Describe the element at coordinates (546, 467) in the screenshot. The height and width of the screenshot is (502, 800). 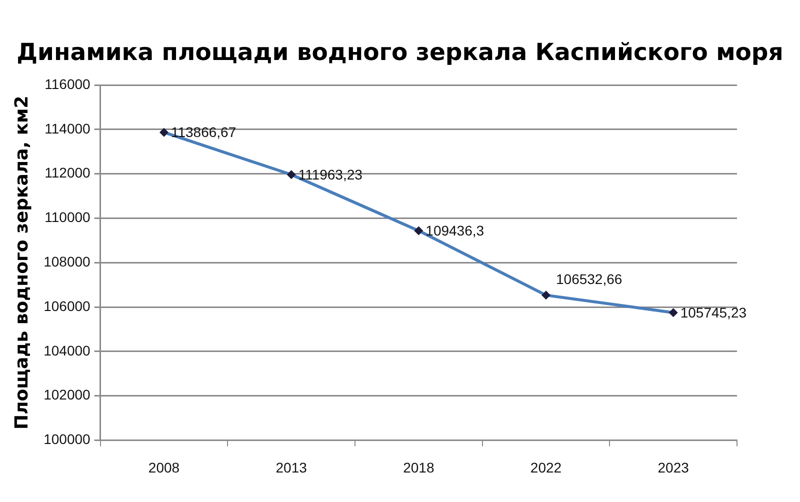
I see `x-tick-label: 2022` at that location.